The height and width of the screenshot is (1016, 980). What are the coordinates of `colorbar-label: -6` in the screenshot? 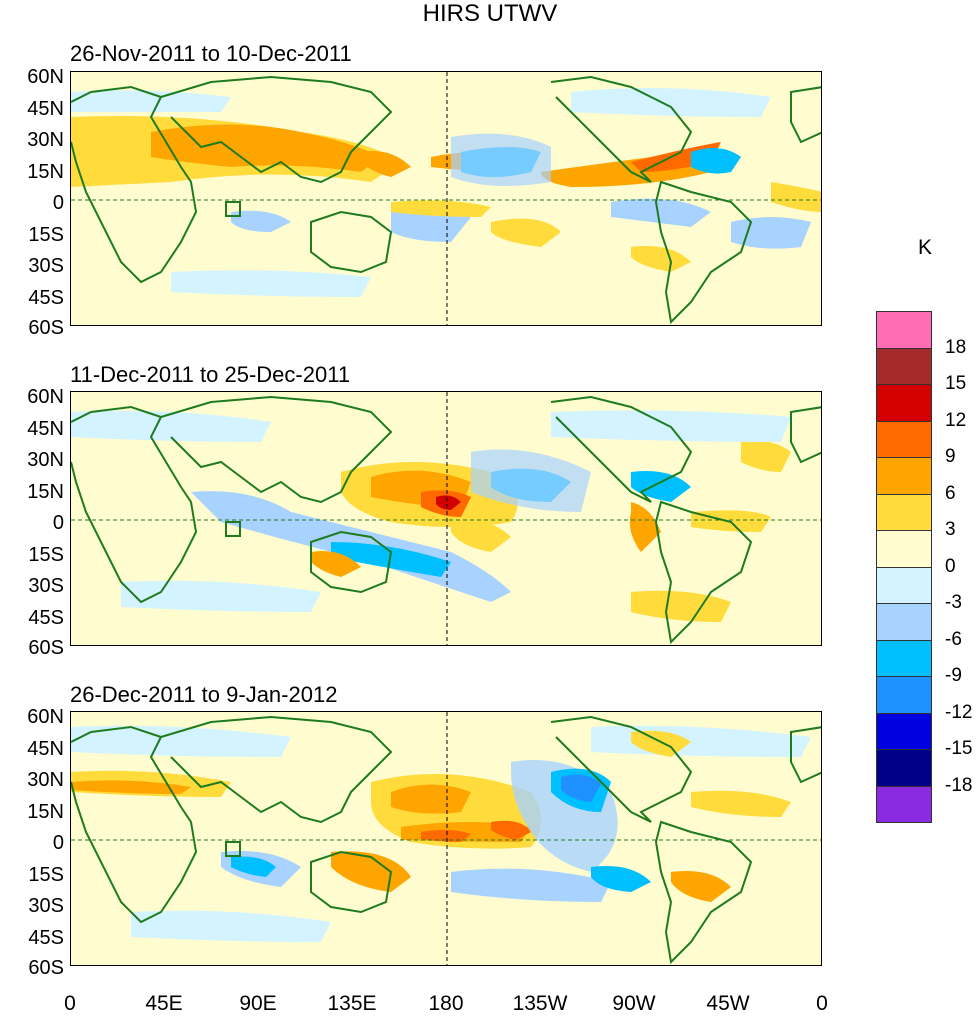 It's located at (953, 639).